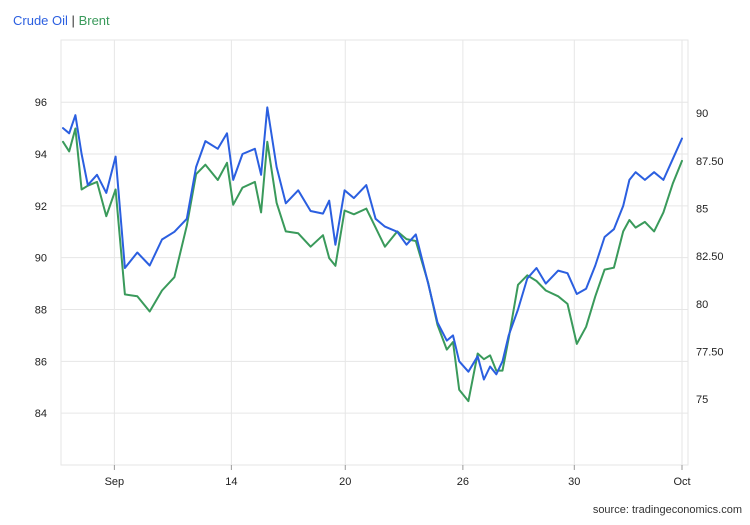 The image size is (750, 525). Describe the element at coordinates (702, 210) in the screenshot. I see `y-right-tick-label: 85` at that location.